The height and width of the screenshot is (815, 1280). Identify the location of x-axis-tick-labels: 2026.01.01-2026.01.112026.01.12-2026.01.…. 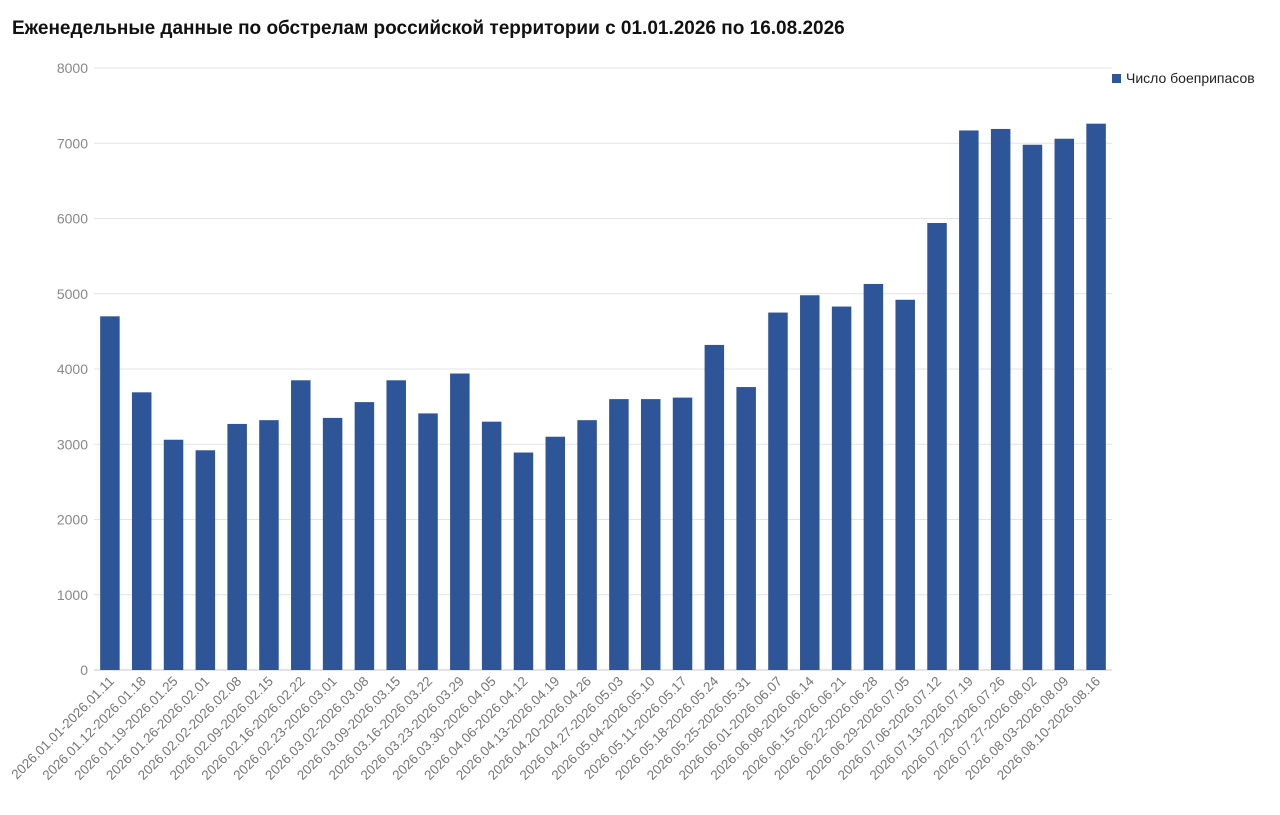
(555, 728).